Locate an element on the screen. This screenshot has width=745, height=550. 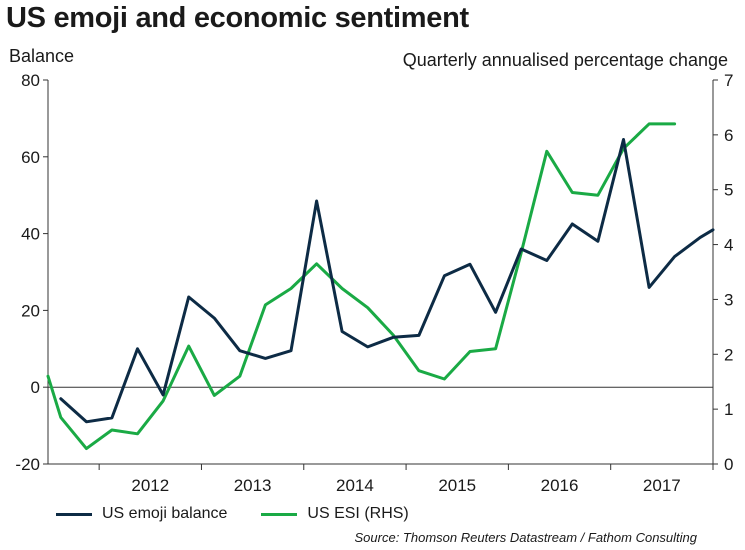
left-tick-label: 20 is located at coordinates (30, 310).